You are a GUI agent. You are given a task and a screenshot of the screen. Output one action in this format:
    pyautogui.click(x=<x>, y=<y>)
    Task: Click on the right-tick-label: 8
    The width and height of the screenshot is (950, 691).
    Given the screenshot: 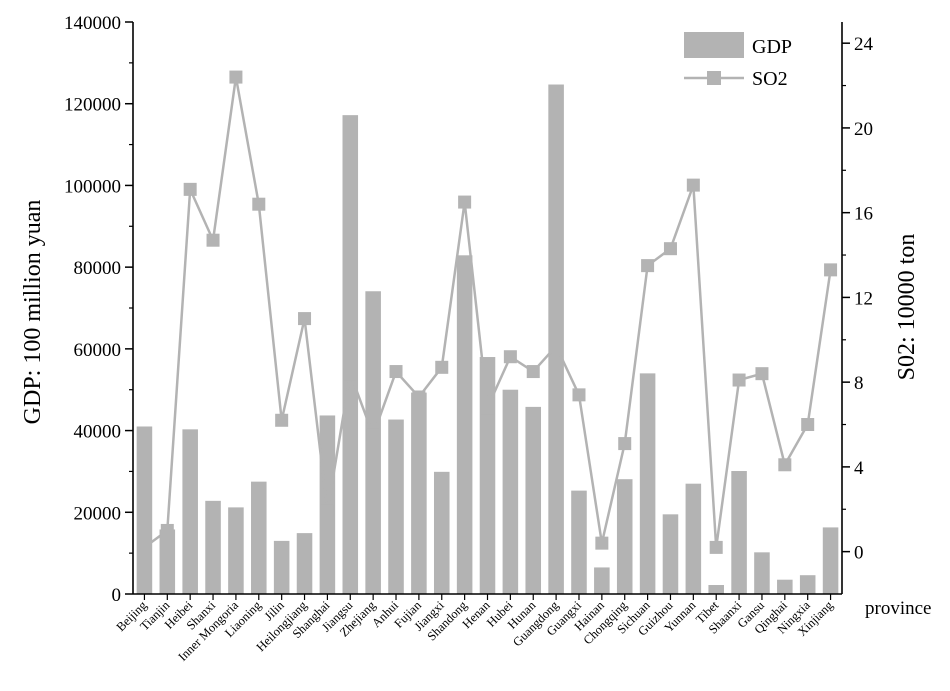 What is the action you would take?
    pyautogui.click(x=859, y=383)
    